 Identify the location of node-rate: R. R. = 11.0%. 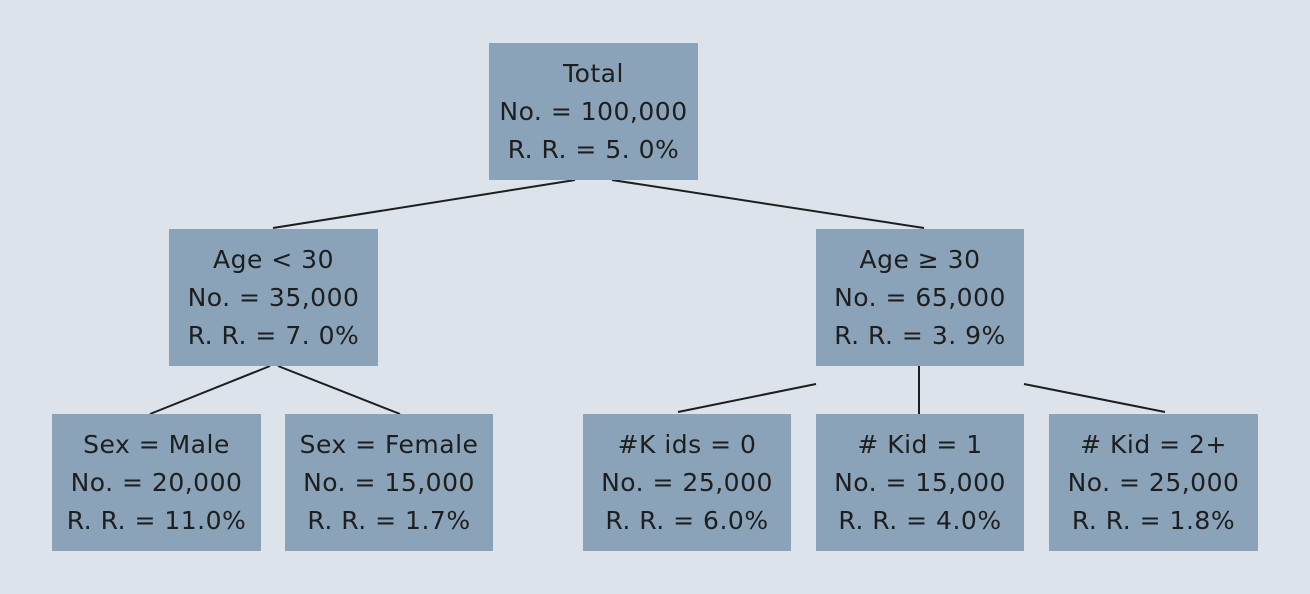
(156, 520).